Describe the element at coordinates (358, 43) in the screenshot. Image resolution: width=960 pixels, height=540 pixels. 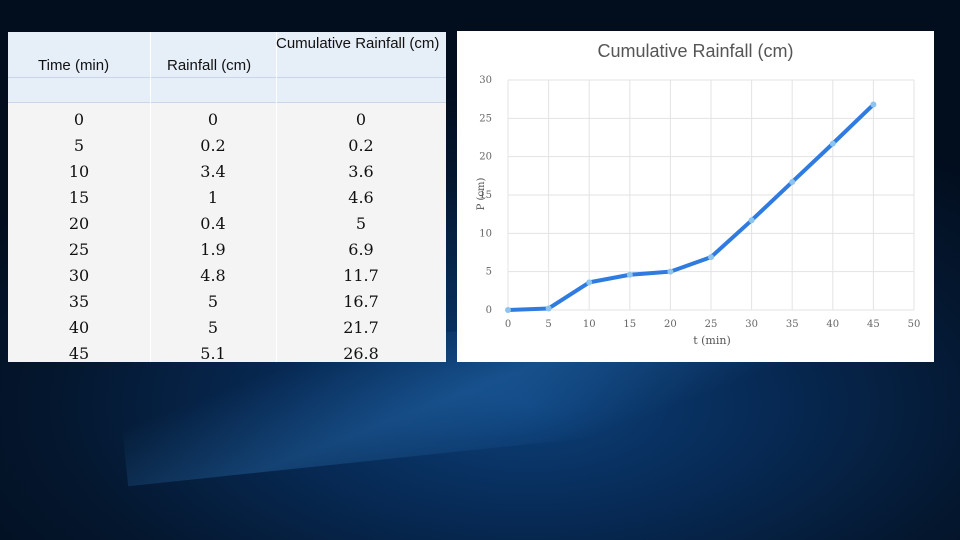
I see `header-cumulative: Cumulative Rainfall (cm)` at that location.